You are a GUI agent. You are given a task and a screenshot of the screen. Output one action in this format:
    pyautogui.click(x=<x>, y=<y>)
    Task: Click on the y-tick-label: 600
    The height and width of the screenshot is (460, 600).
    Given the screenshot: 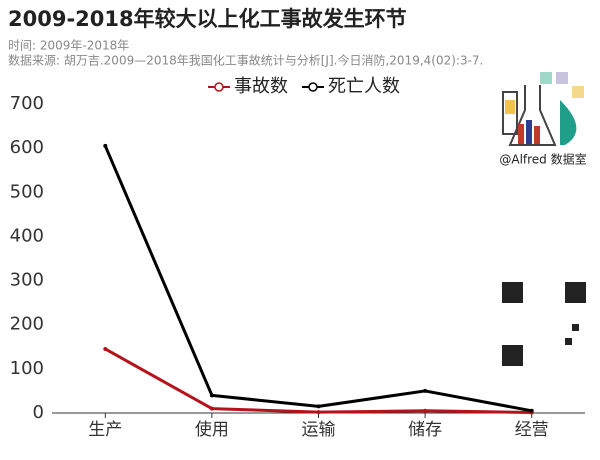 What is the action you would take?
    pyautogui.click(x=27, y=147)
    